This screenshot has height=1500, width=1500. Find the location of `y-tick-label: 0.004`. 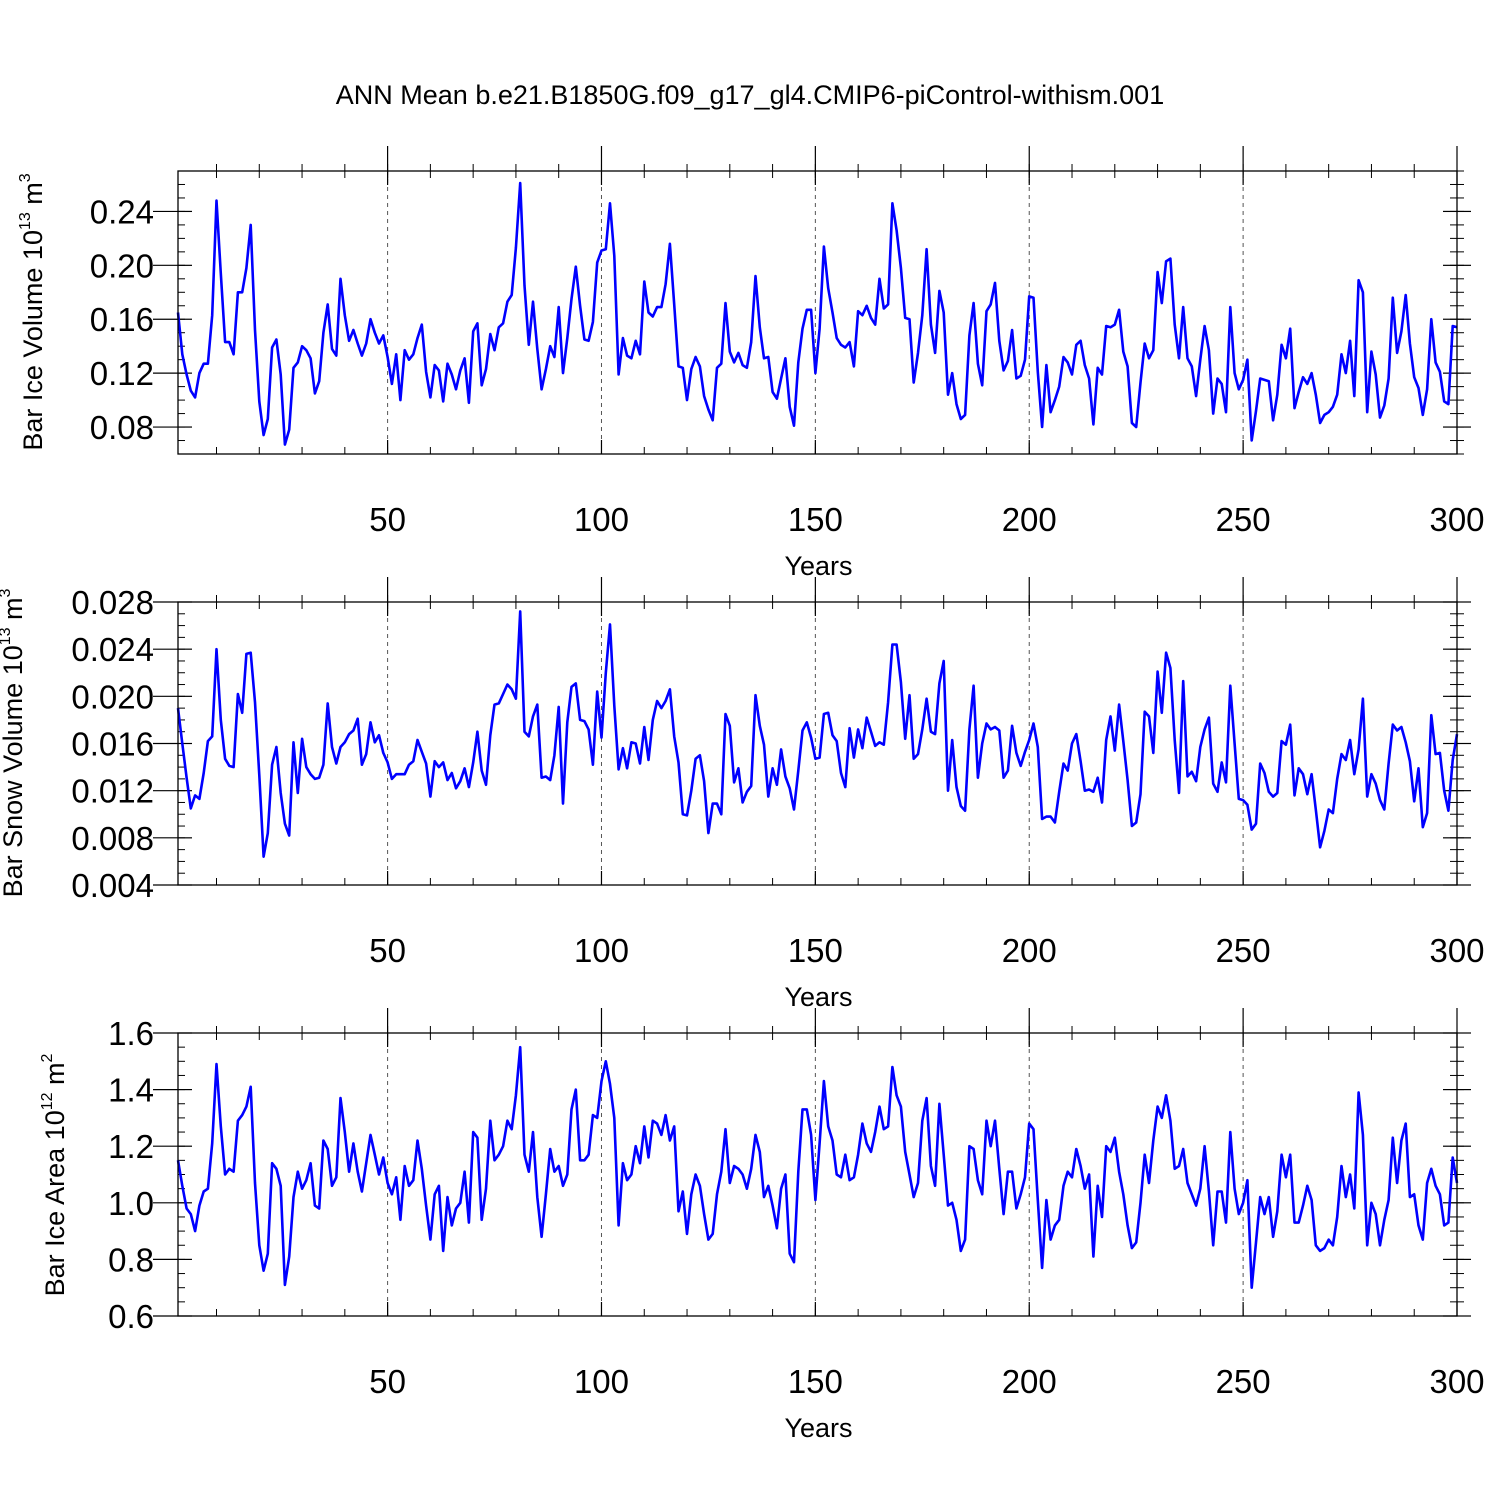

y-tick-label: 0.004 is located at coordinates (112, 885).